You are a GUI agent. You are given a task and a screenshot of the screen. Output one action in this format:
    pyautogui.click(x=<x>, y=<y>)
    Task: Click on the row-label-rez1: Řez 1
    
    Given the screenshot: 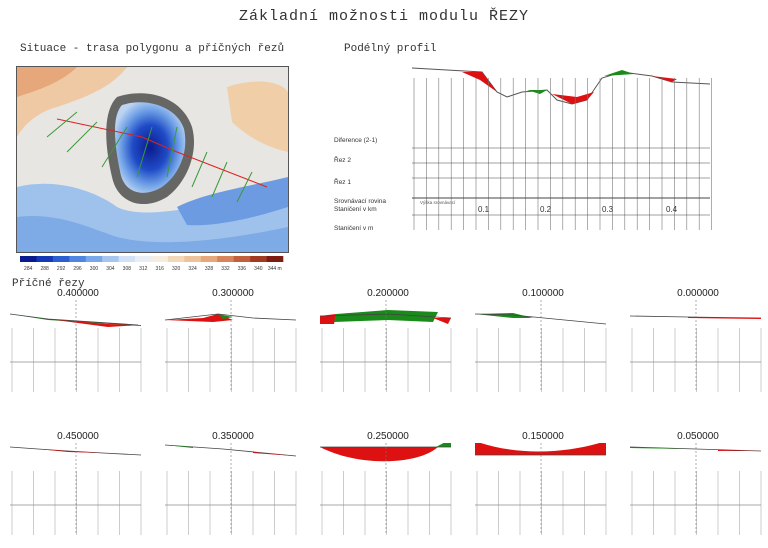 What is the action you would take?
    pyautogui.click(x=342, y=181)
    